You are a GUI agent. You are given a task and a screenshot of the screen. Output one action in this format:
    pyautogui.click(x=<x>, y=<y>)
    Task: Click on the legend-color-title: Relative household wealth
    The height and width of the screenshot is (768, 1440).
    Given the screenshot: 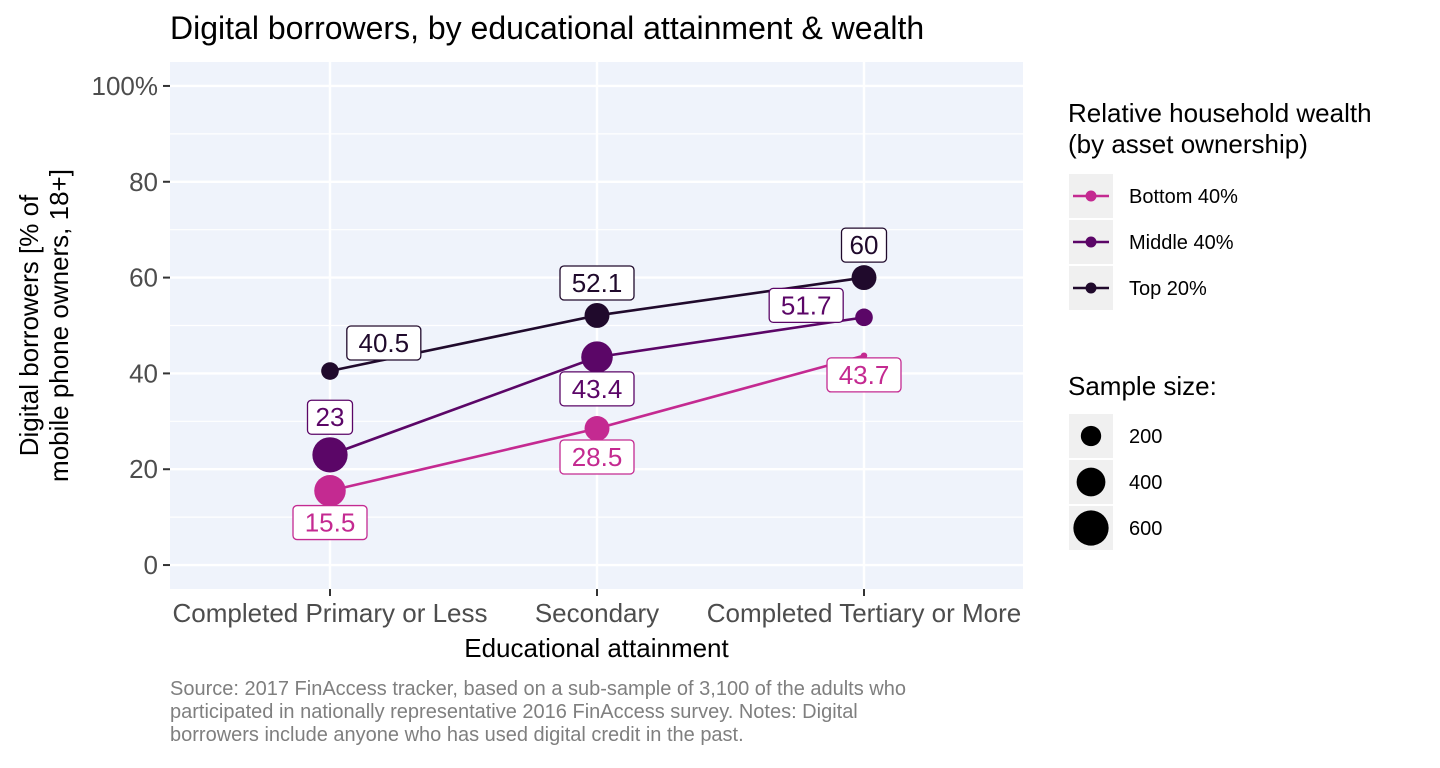 What is the action you would take?
    pyautogui.click(x=1220, y=113)
    